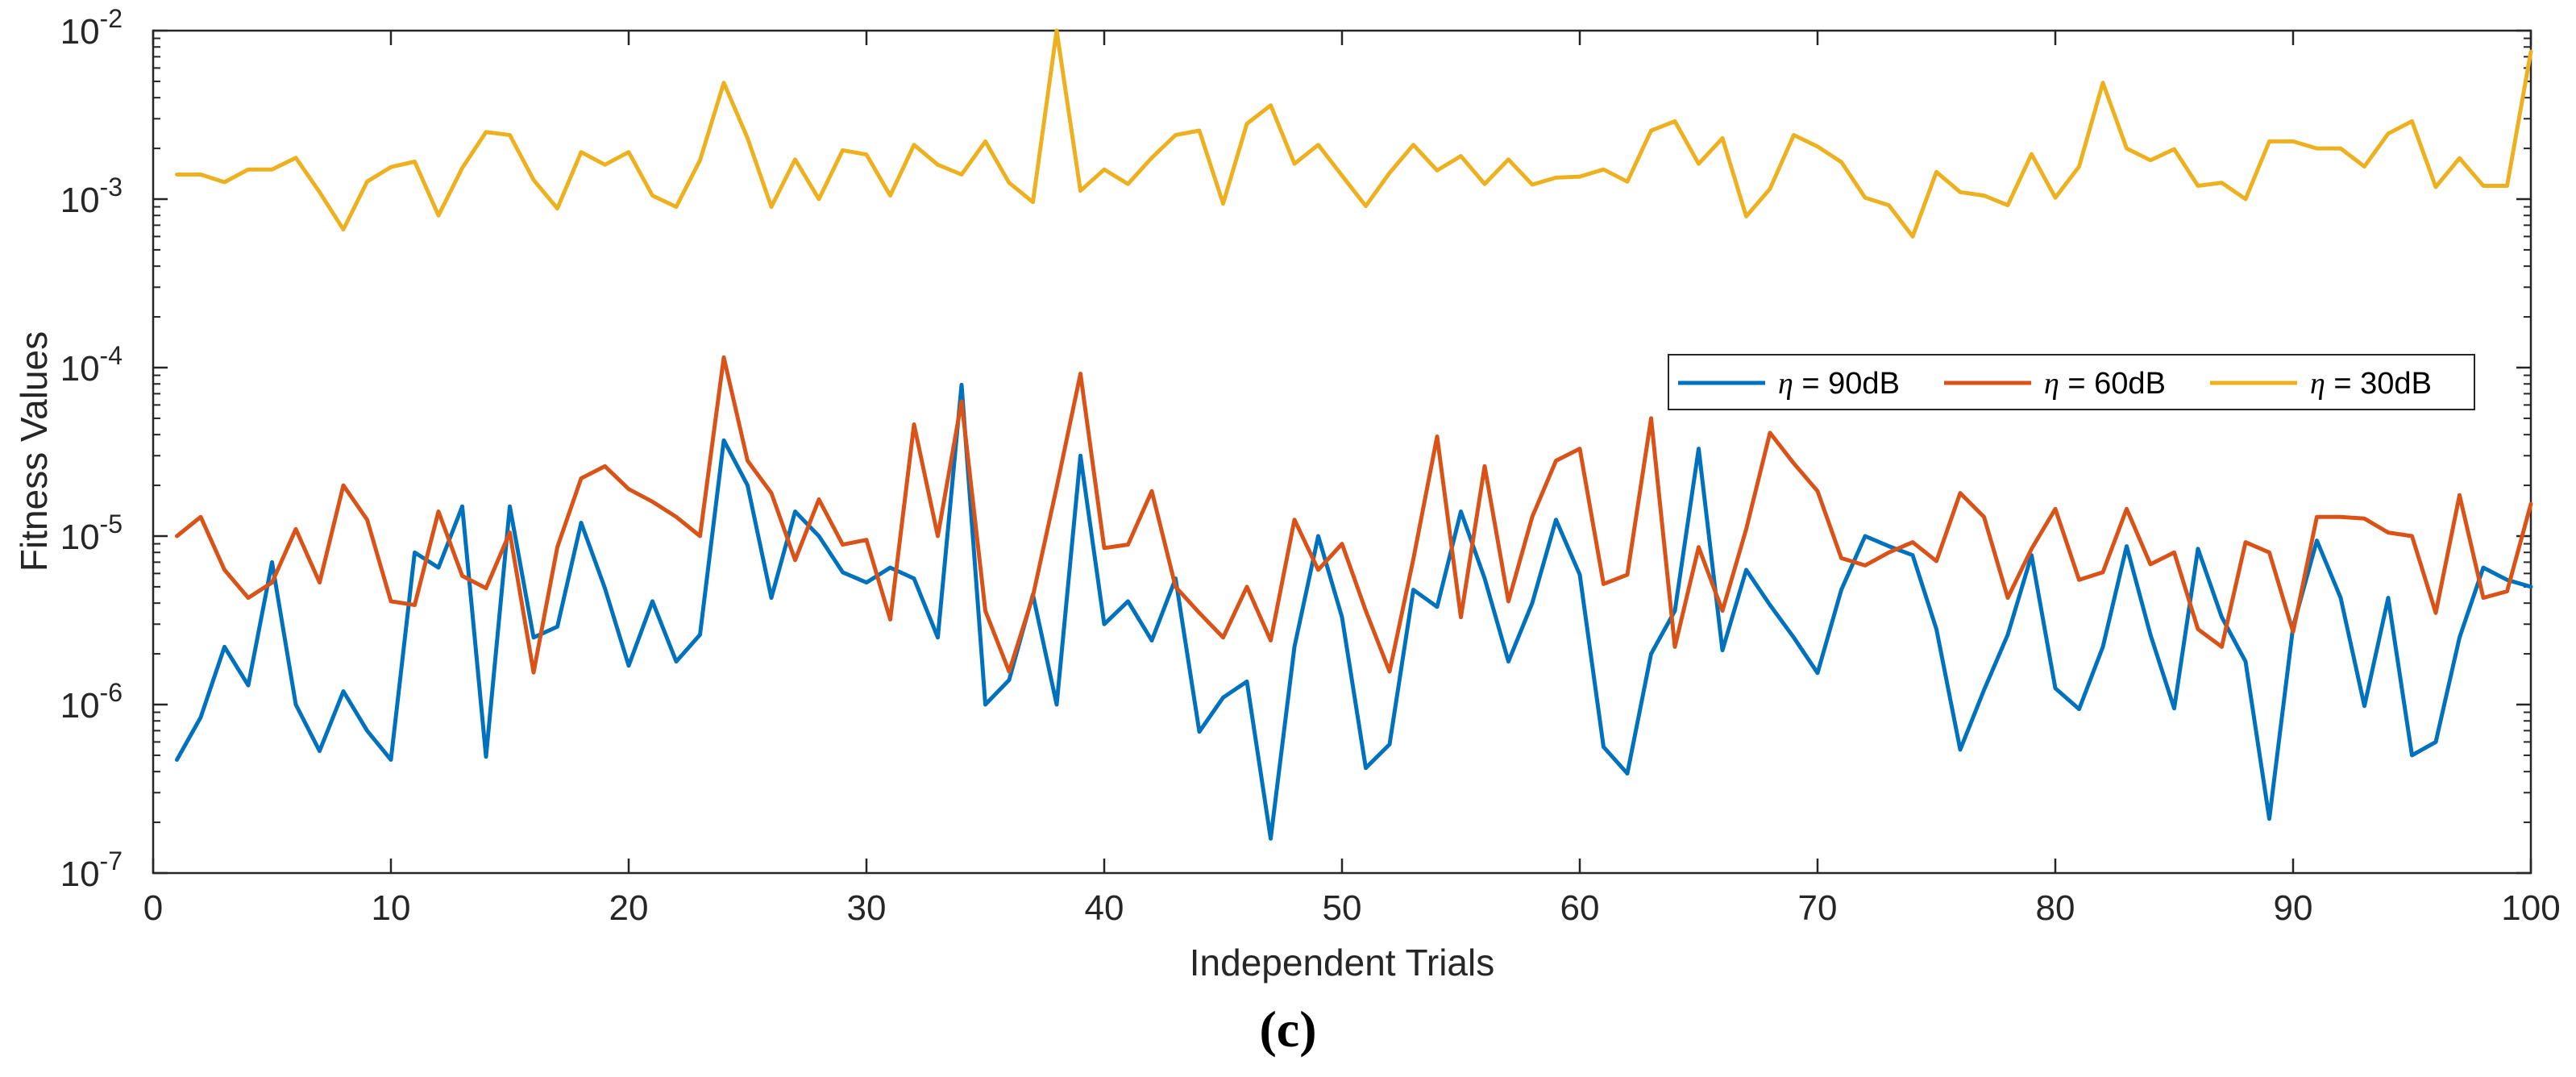  What do you see at coordinates (111, 18) in the screenshot?
I see `y-tick-exponent: -2` at bounding box center [111, 18].